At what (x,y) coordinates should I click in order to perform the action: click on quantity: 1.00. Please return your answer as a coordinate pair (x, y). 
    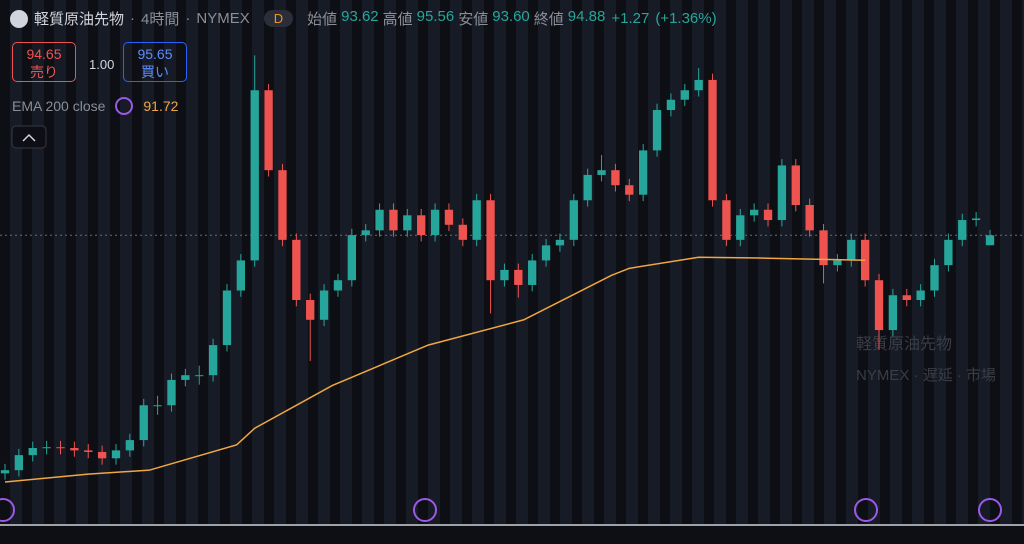
    Looking at the image, I should click on (102, 64).